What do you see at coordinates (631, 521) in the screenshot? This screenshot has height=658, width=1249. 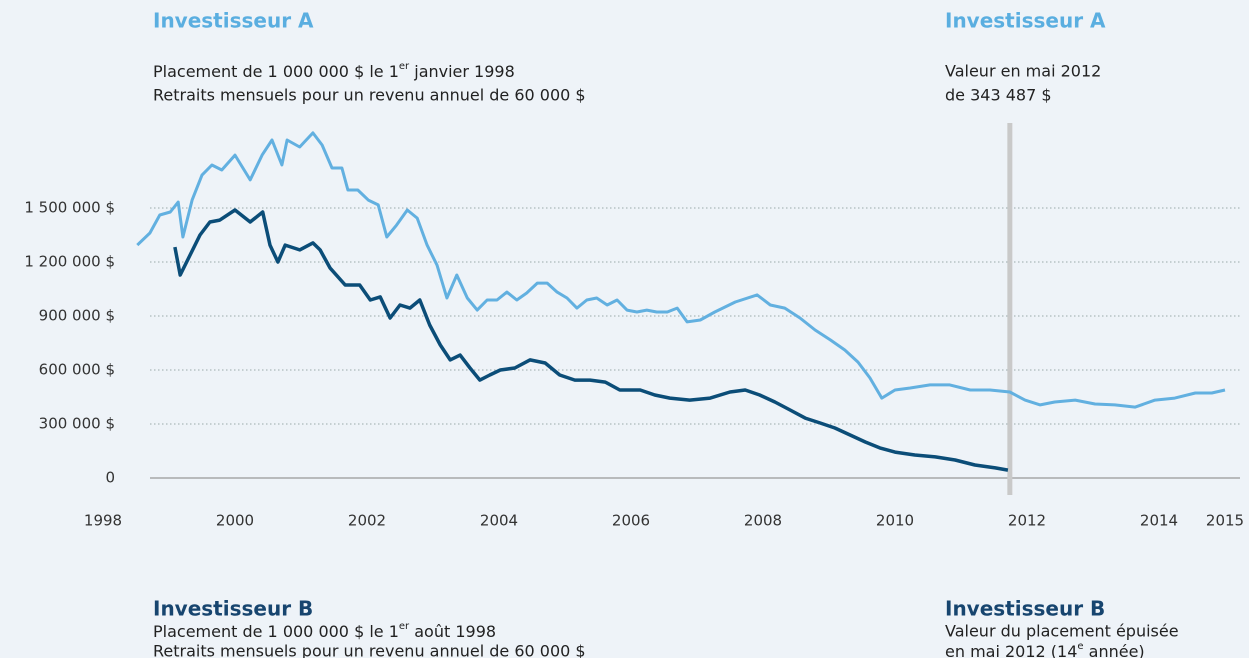 I see `x-tick-label: 2006` at bounding box center [631, 521].